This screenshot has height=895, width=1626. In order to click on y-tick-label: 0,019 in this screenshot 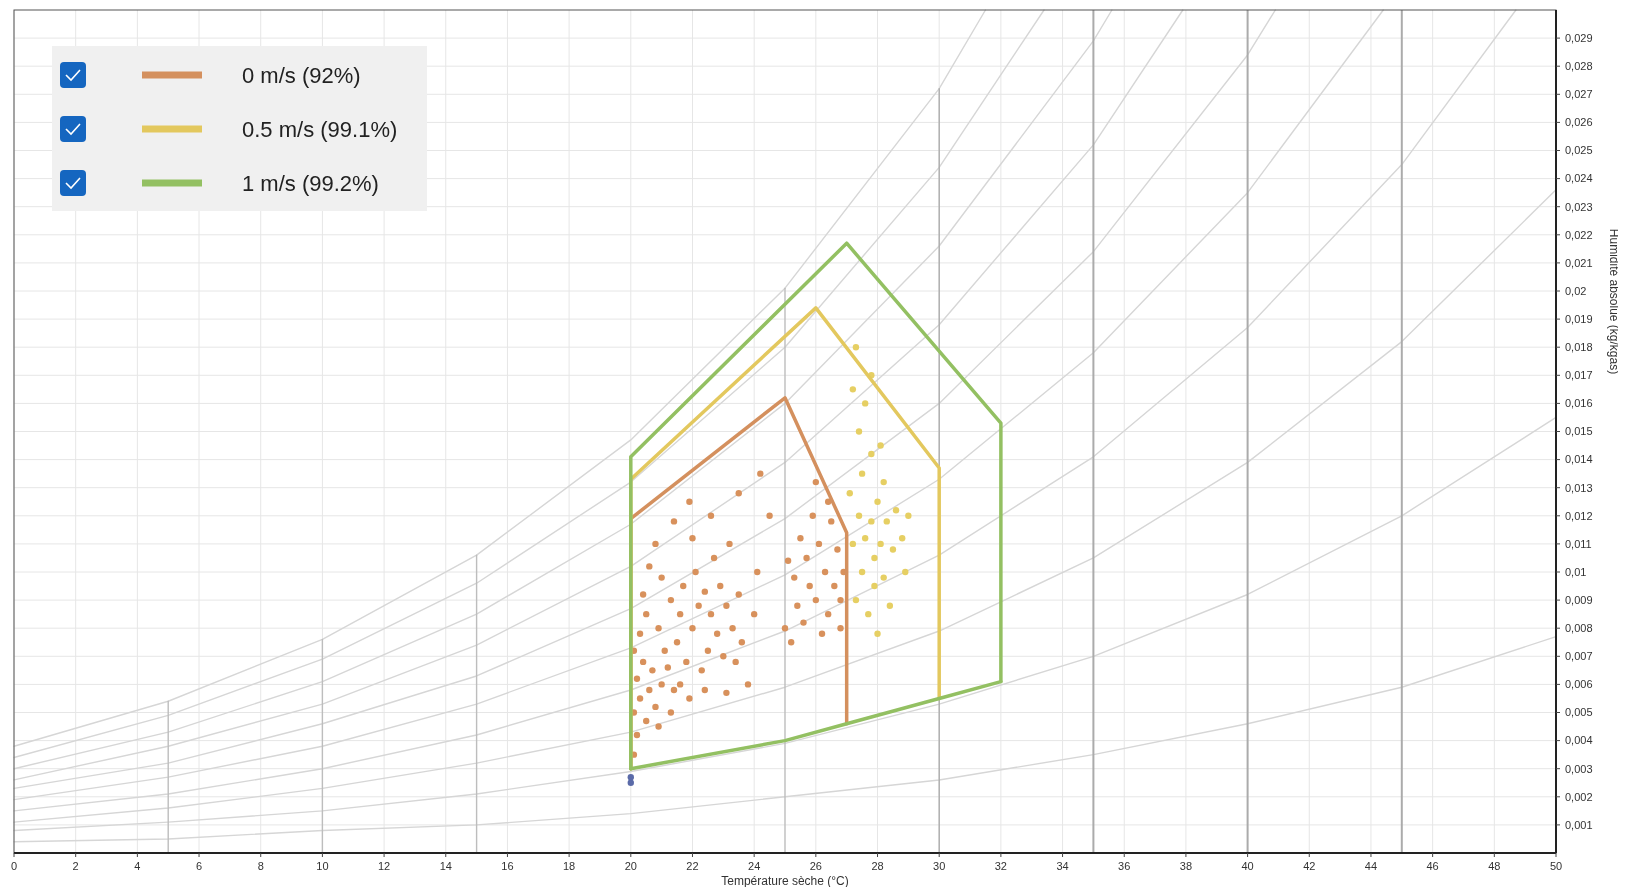, I will do `click(1579, 318)`.